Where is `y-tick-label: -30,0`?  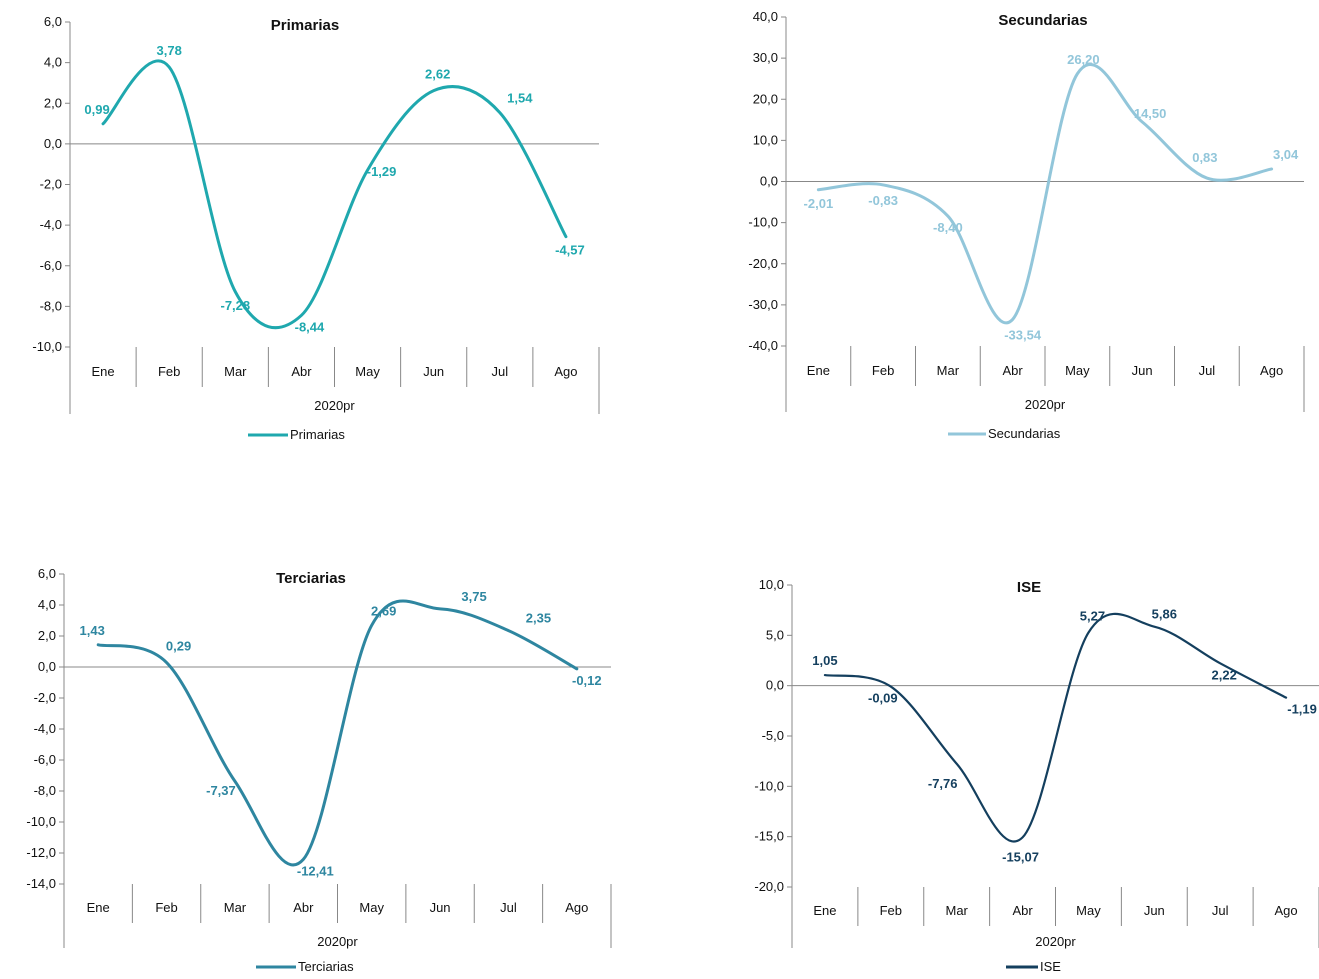
y-tick-label: -30,0 is located at coordinates (763, 304).